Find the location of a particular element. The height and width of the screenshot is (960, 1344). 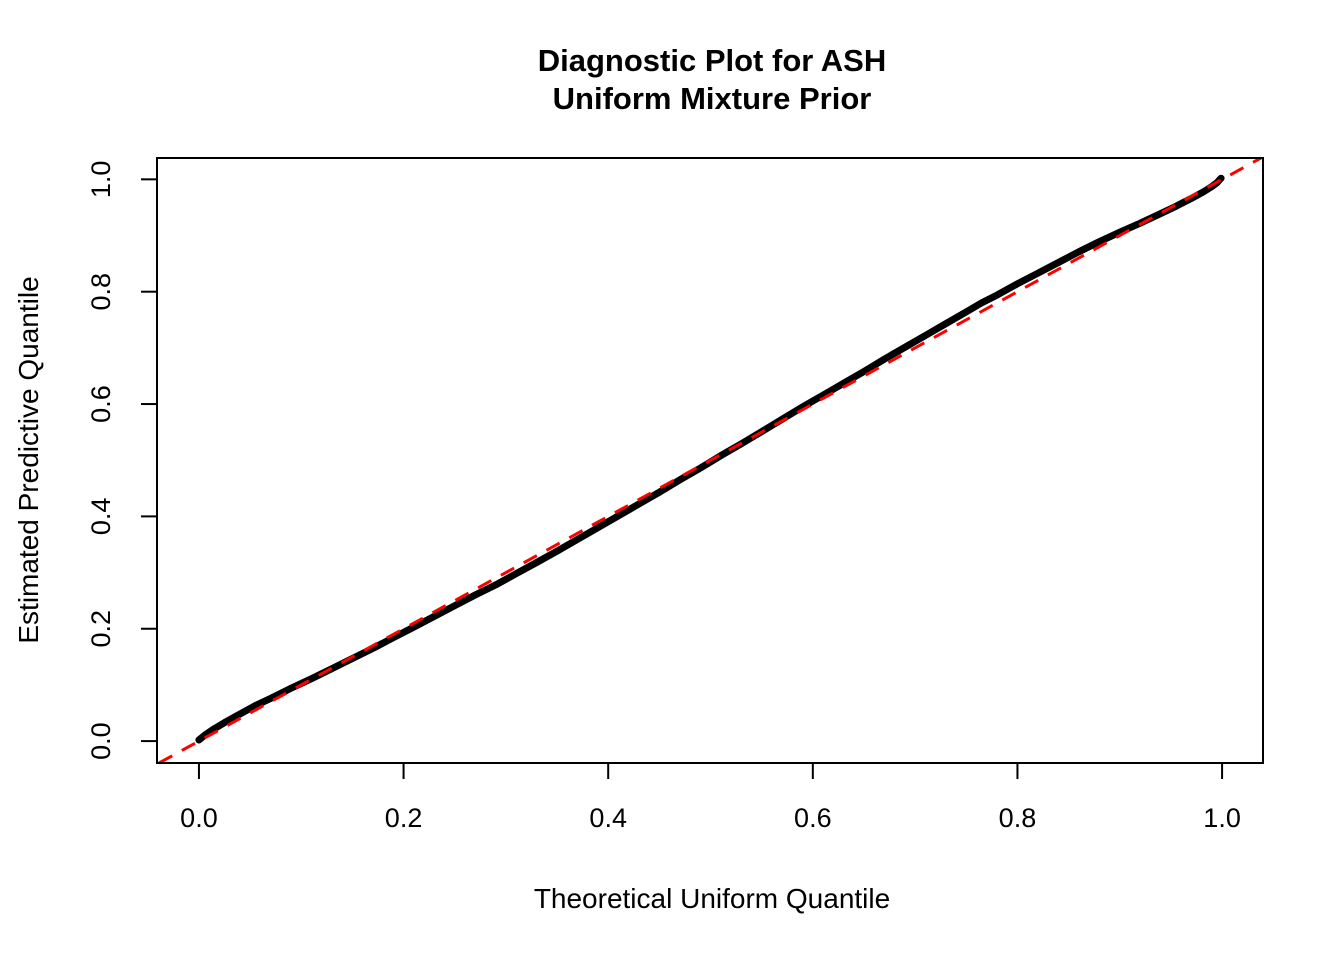

y-tick-label: 0.0 is located at coordinates (101, 741).